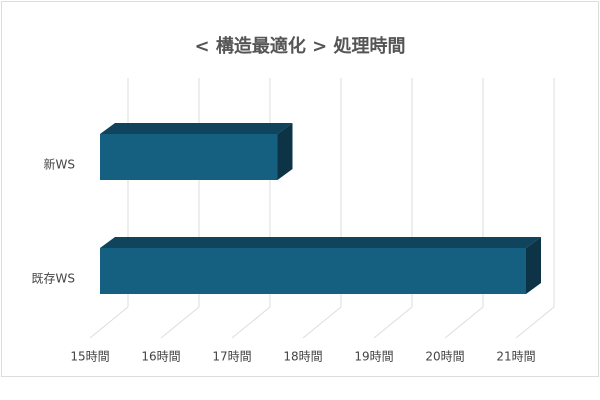  I want to click on x-tick-label: 16時間, so click(160, 357).